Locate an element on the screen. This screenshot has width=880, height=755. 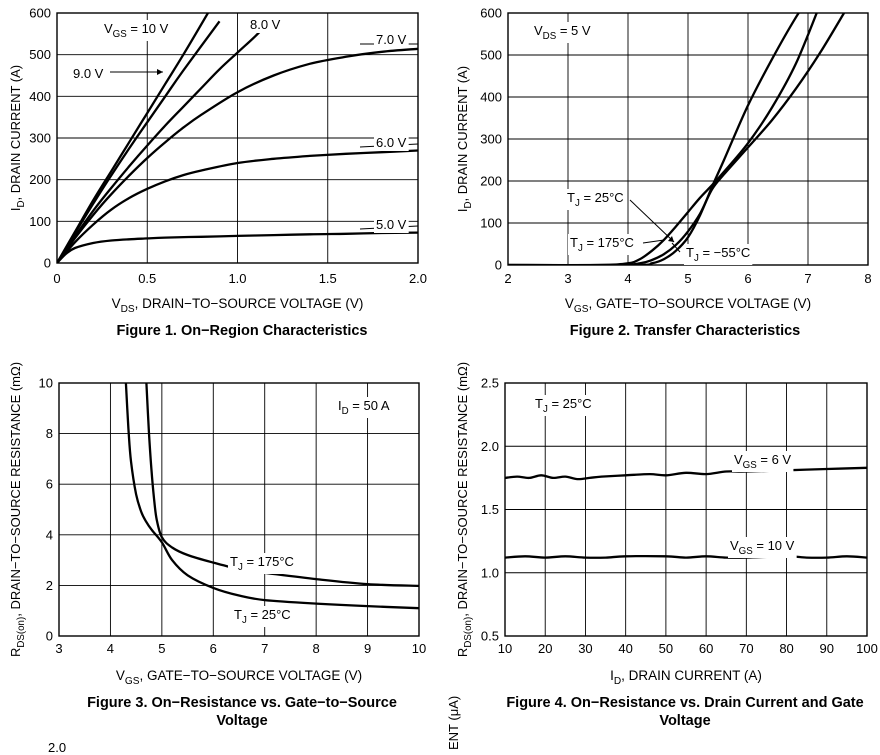
annotation-label: VGS = 6 V is located at coordinates (762, 461).